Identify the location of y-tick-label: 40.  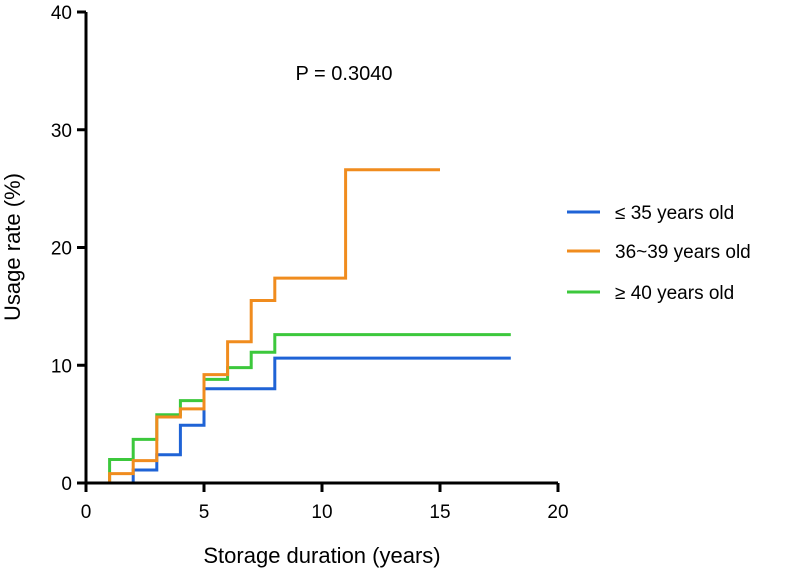
(61, 13).